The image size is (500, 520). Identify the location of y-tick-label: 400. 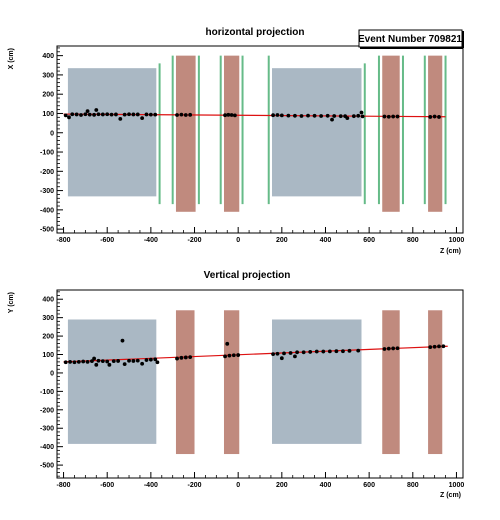
(48, 56).